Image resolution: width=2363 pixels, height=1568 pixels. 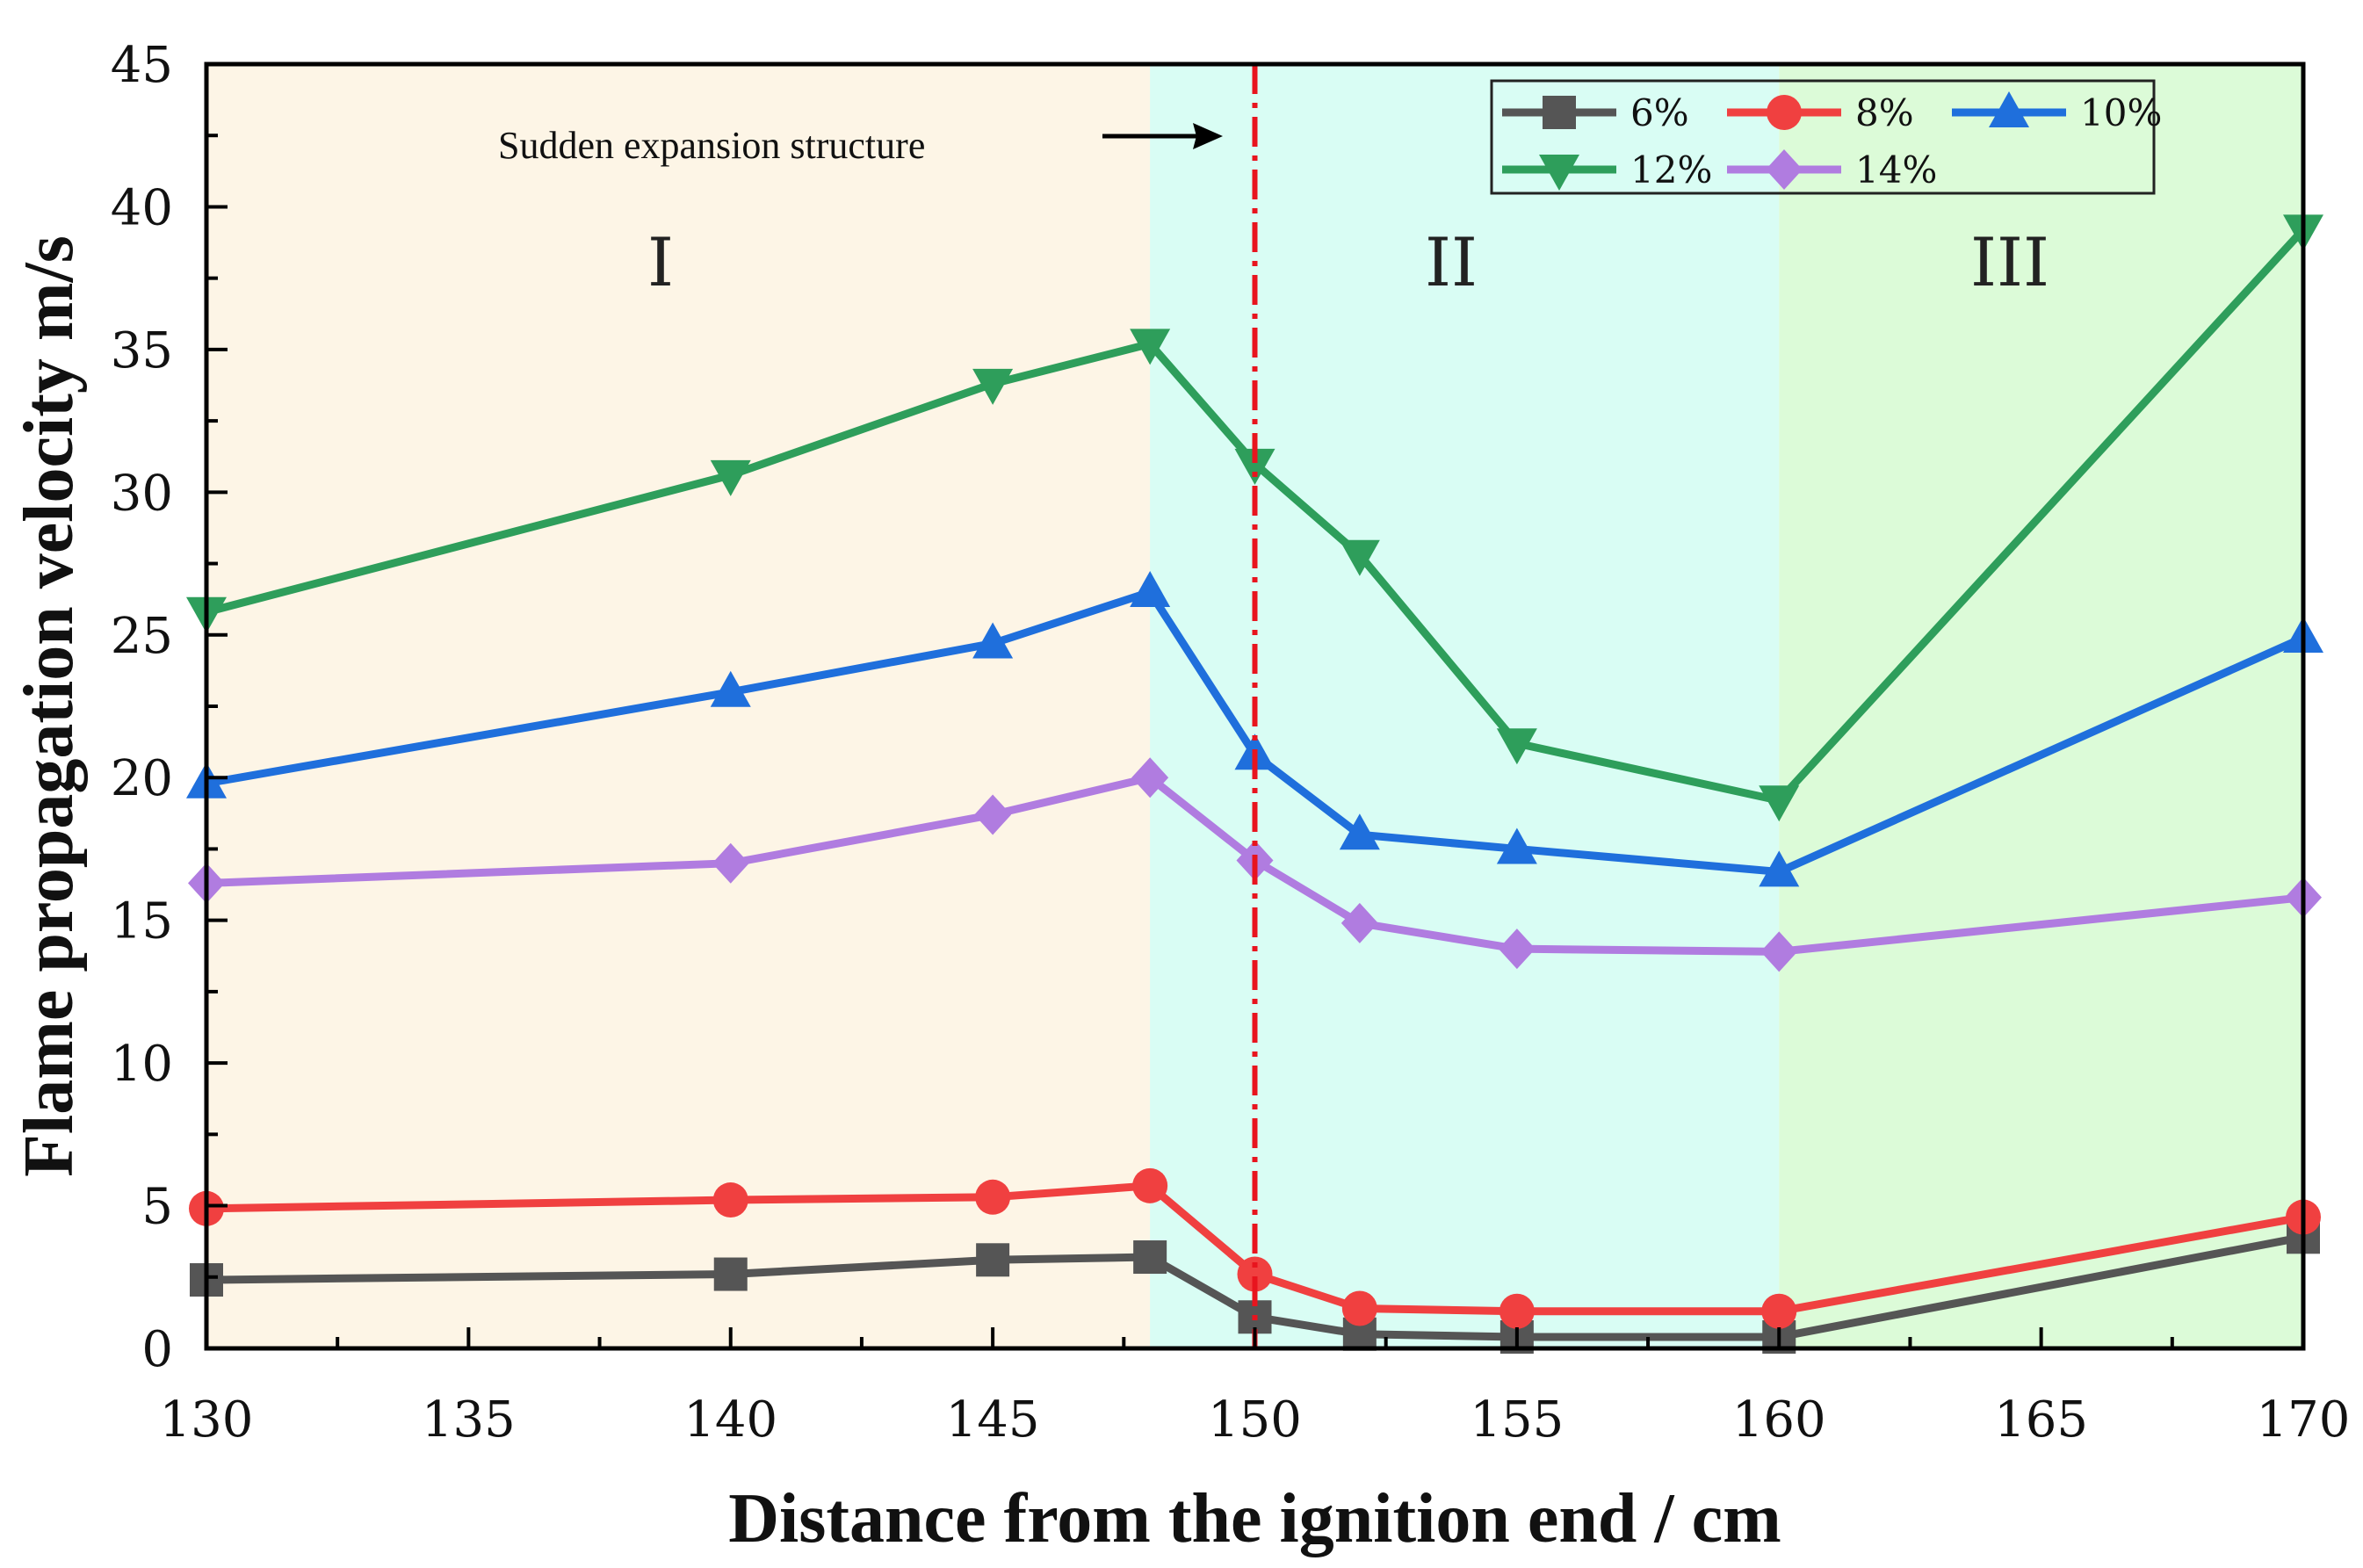 What do you see at coordinates (142, 921) in the screenshot?
I see `y-tick-label: 15` at bounding box center [142, 921].